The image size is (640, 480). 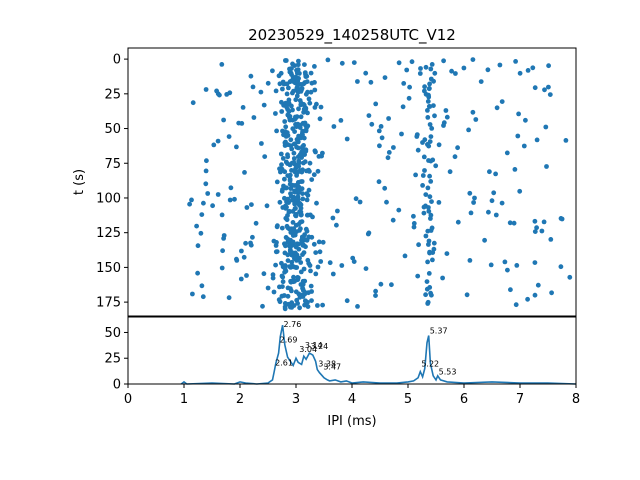 What do you see at coordinates (520, 399) in the screenshot?
I see `x-tick-label: 7` at bounding box center [520, 399].